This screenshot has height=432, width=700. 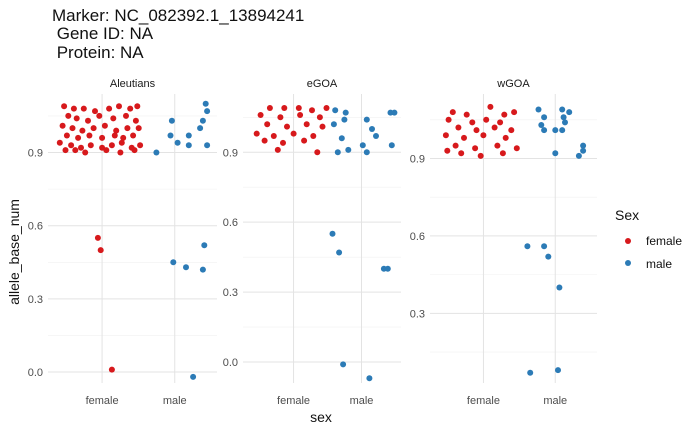 I want to click on legend: Sex female male, so click(x=648, y=239).